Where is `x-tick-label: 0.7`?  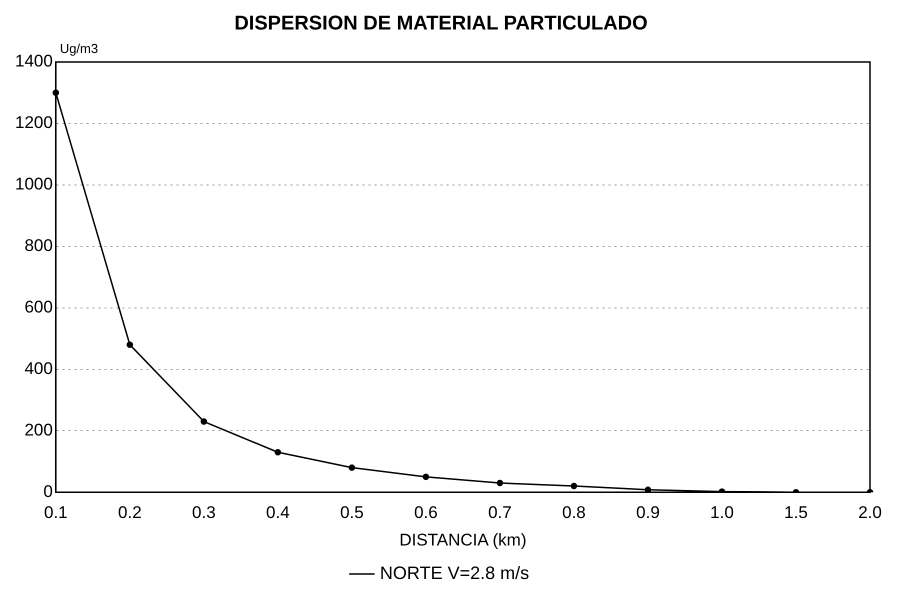 x-tick-label: 0.7 is located at coordinates (500, 512).